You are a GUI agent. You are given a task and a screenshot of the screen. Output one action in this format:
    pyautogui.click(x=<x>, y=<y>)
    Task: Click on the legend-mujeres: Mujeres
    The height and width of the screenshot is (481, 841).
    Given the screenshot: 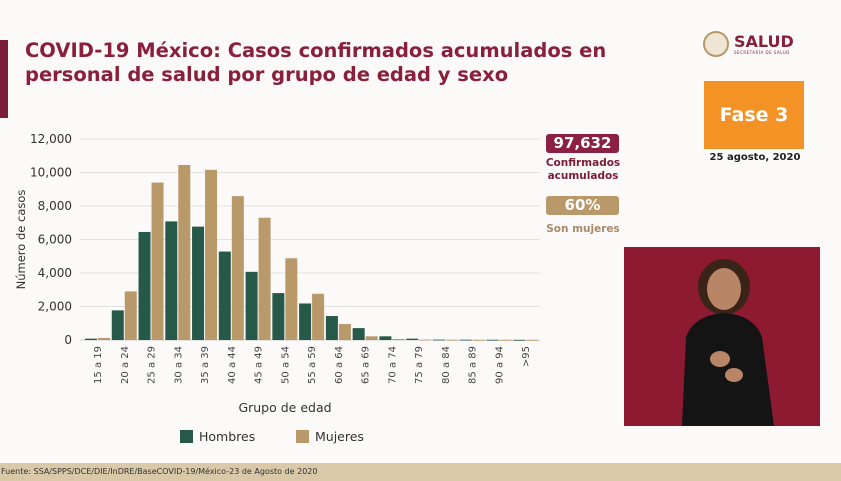 What is the action you would take?
    pyautogui.click(x=330, y=436)
    